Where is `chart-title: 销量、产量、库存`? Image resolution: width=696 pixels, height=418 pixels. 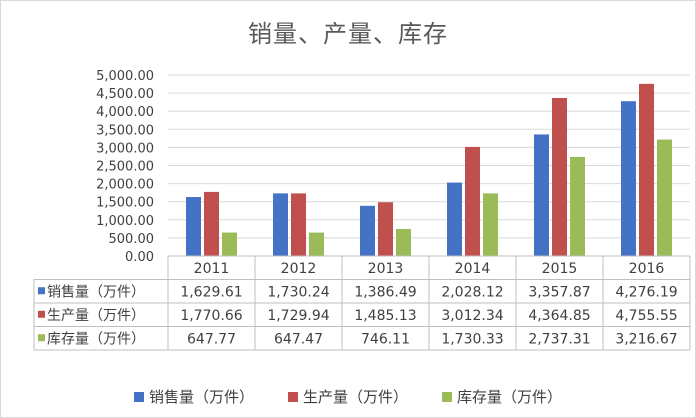 chart-title: 销量、产量、库存 is located at coordinates (348, 34).